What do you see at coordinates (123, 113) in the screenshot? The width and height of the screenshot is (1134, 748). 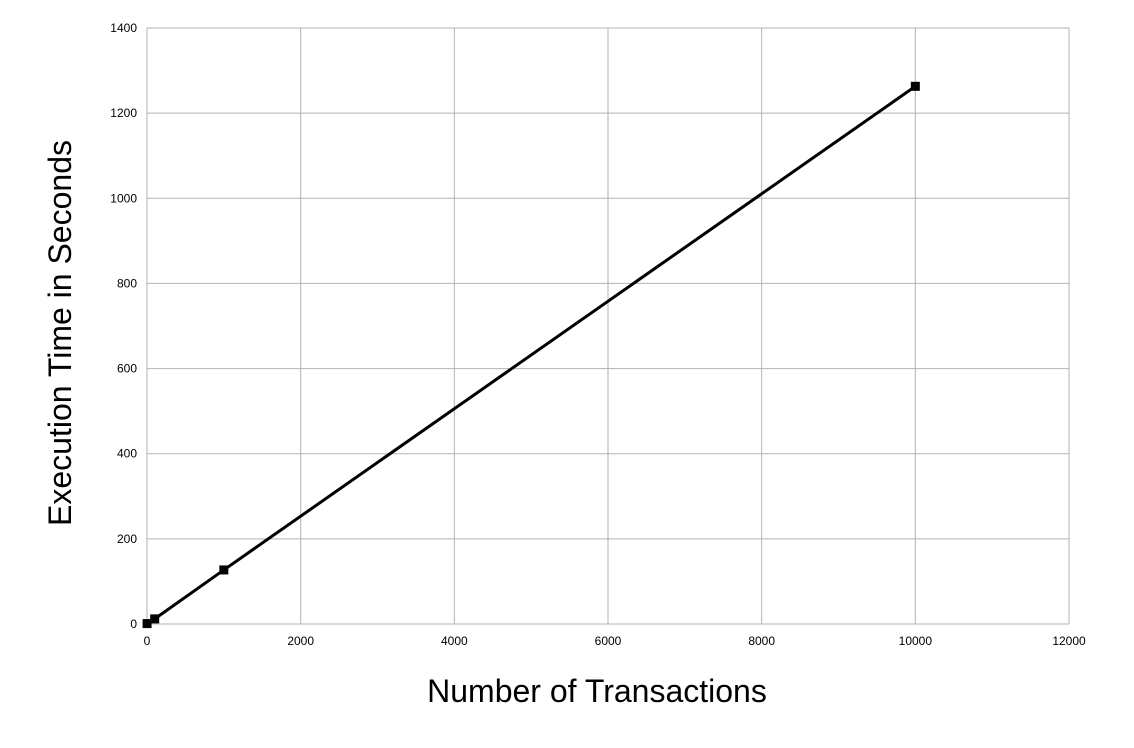 I see `y-tick-label: 1200` at bounding box center [123, 113].